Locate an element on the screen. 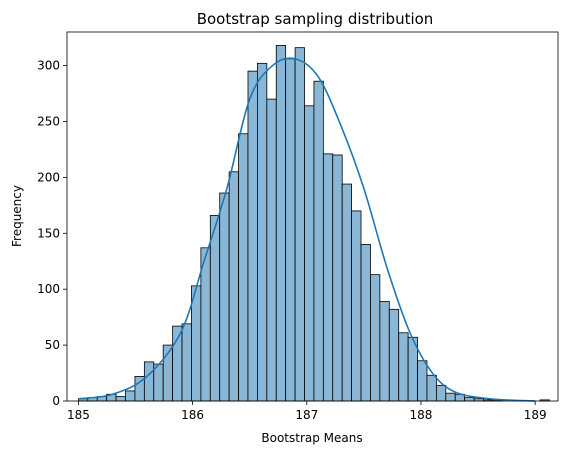 This screenshot has height=455, width=571. x-axis-ticks: 185 186 187 188 189 is located at coordinates (307, 411).